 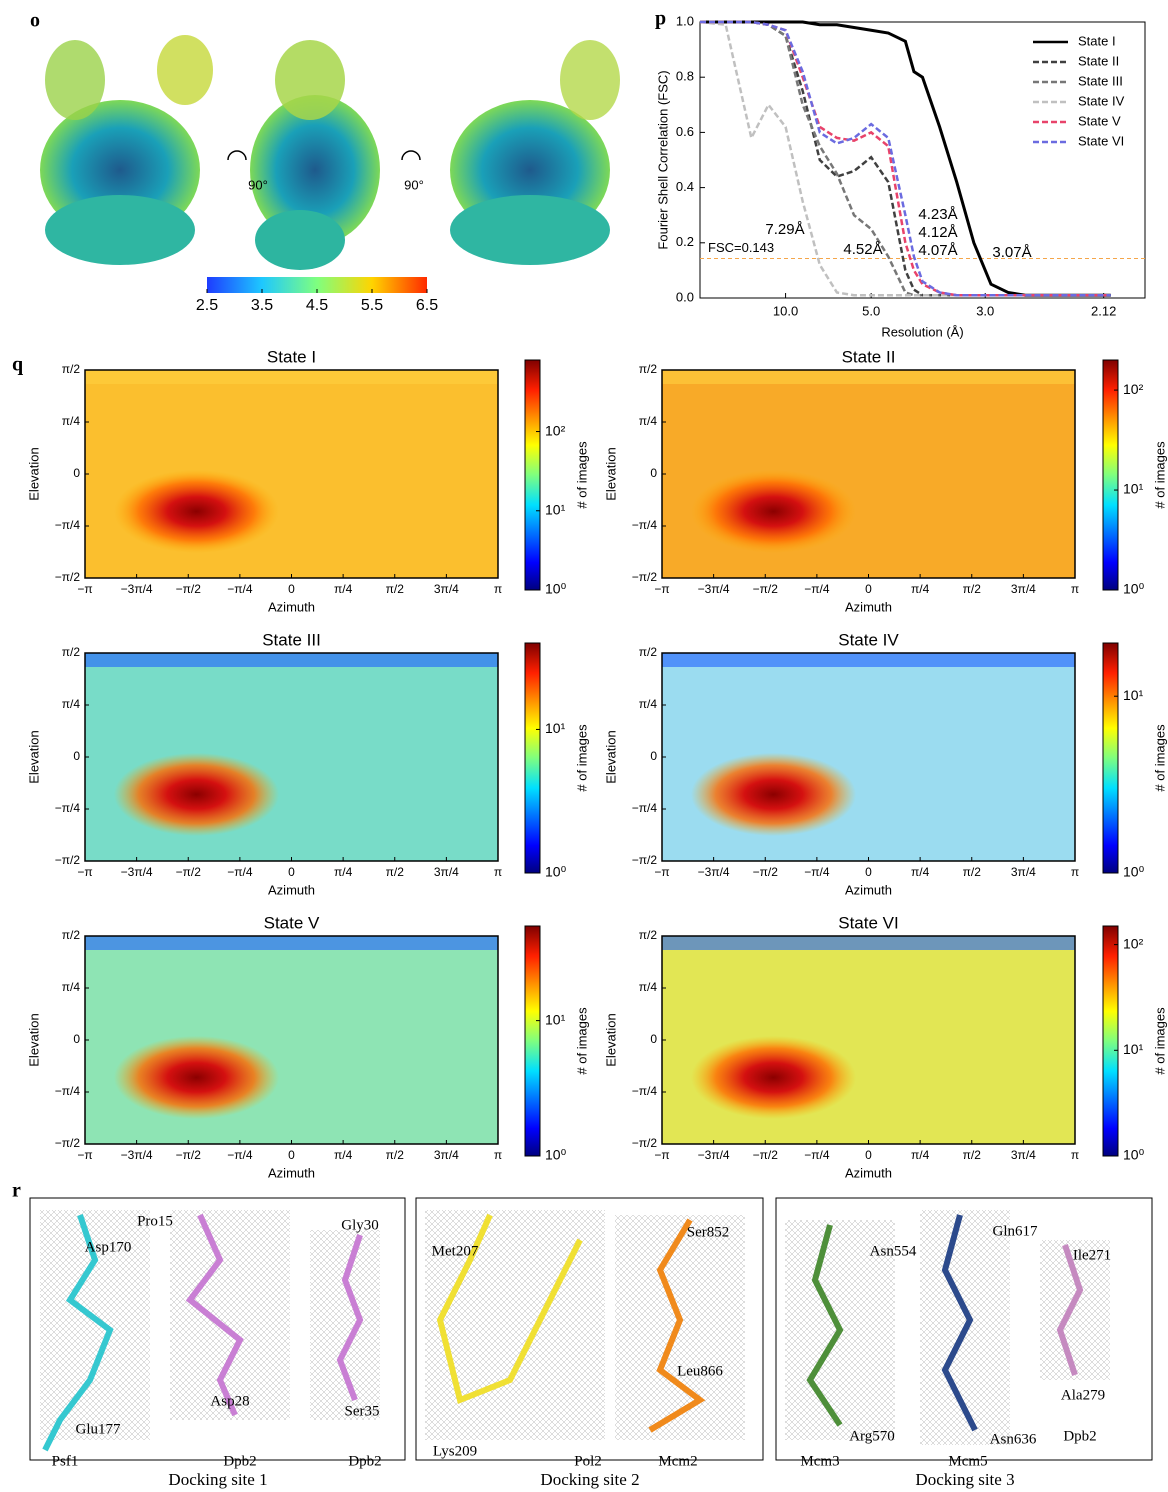 I want to click on colorbar-tick-label: 2.5, so click(x=207, y=305).